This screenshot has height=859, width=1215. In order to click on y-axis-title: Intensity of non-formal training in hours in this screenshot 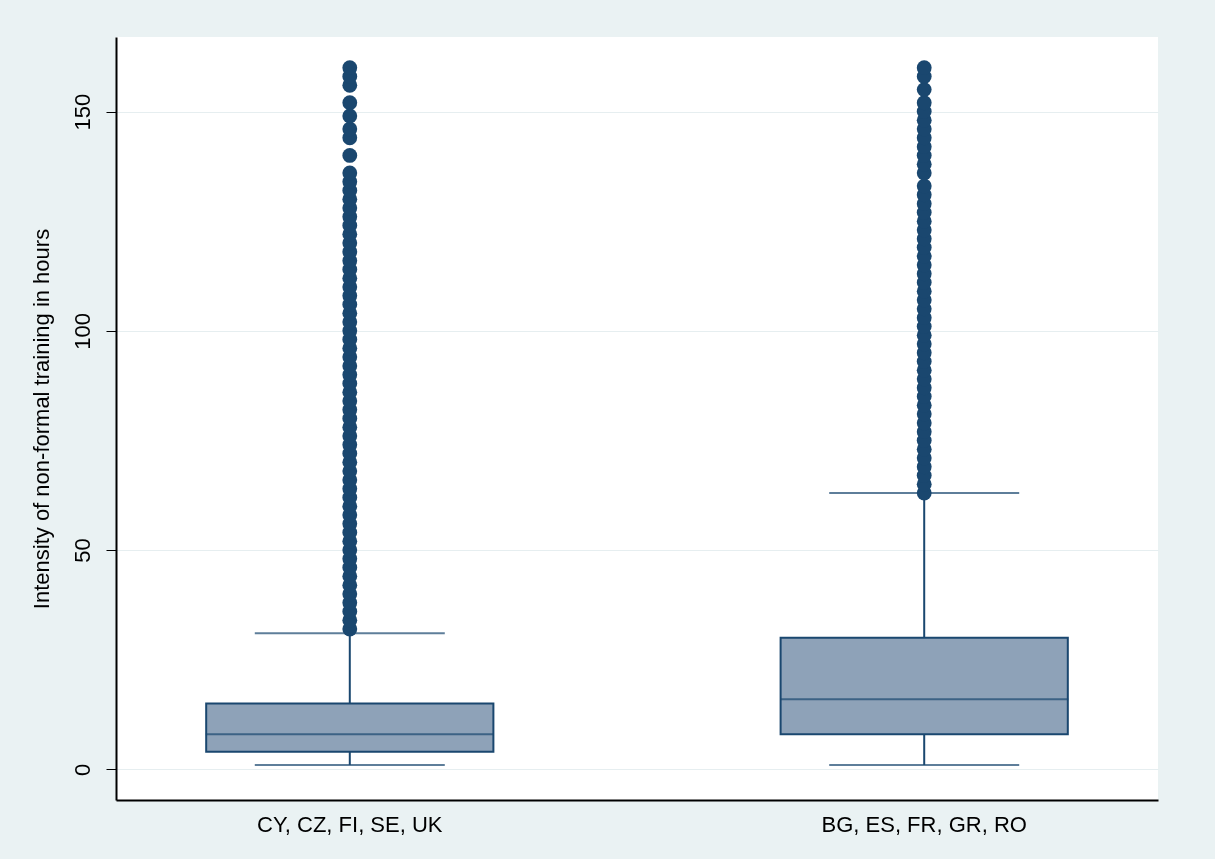, I will do `click(41, 419)`.